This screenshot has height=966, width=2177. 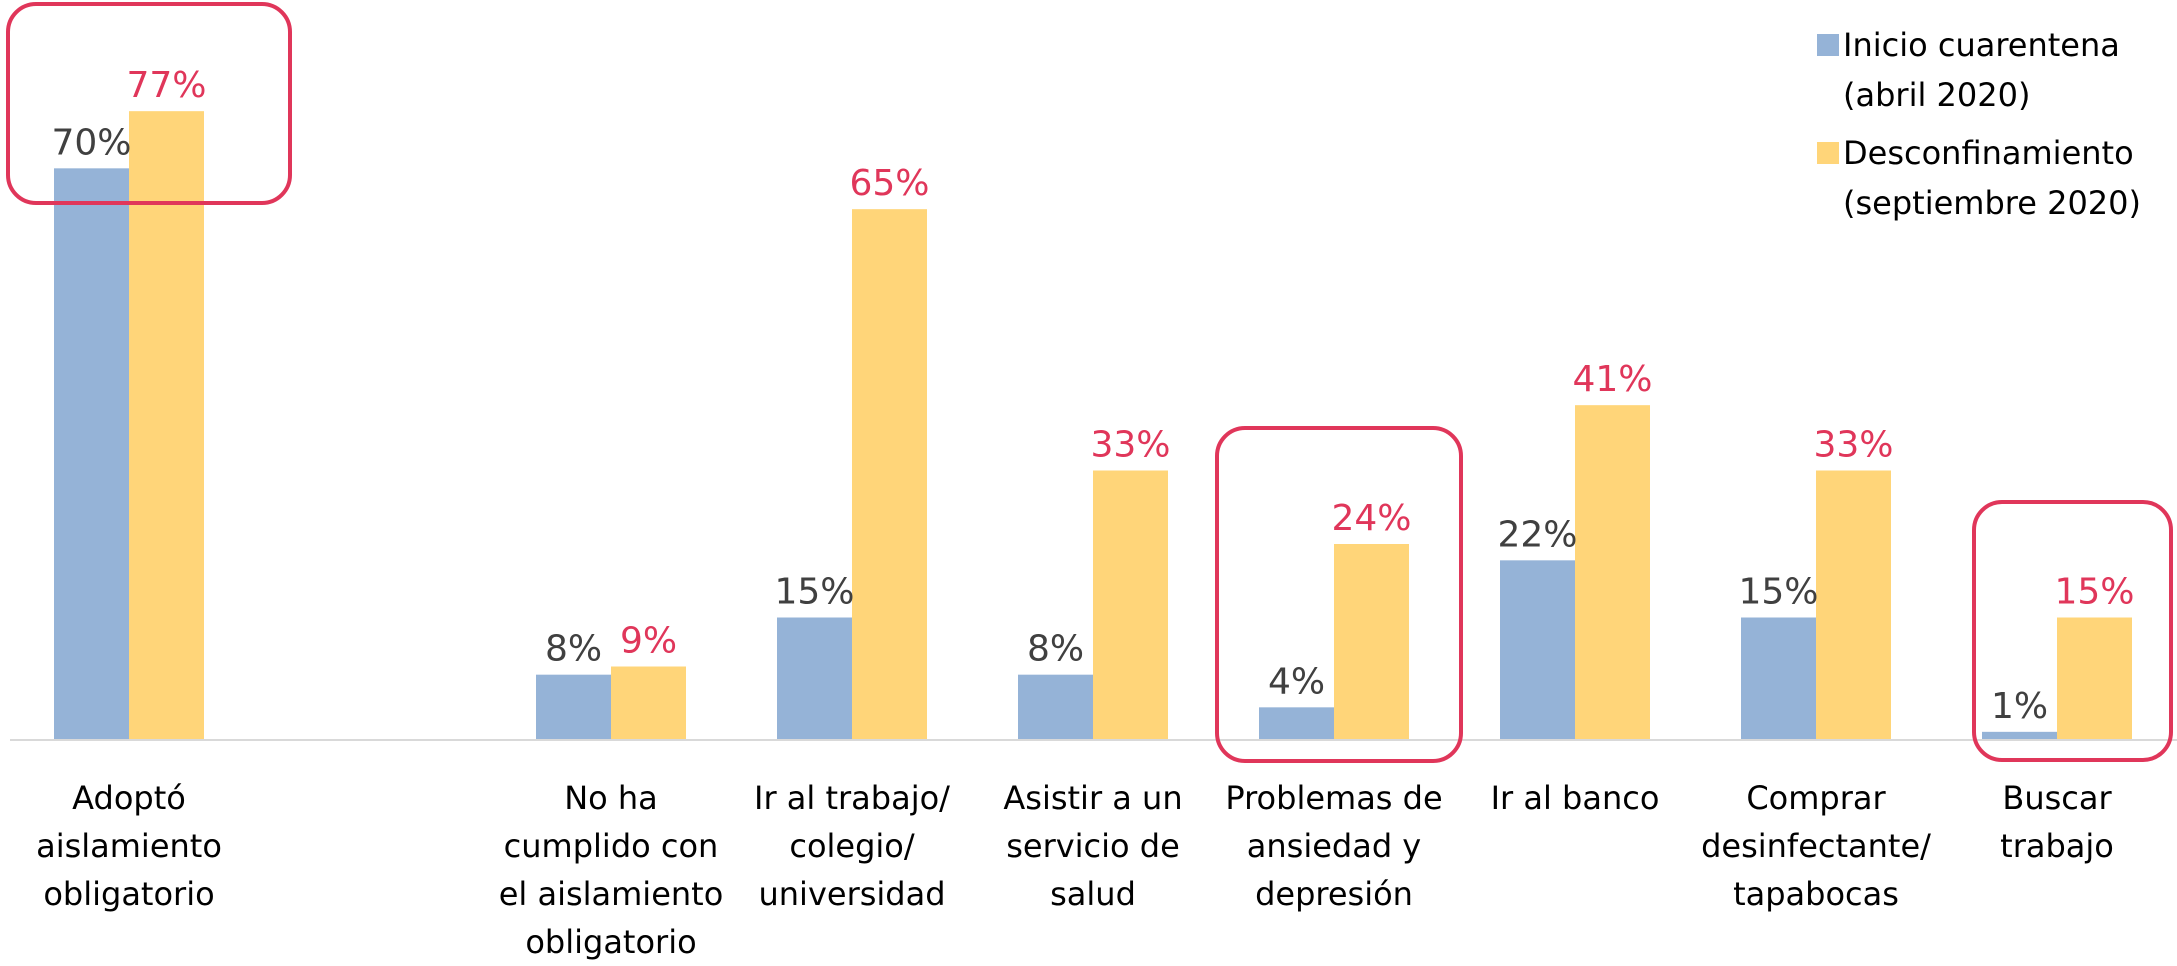 I want to click on x-tick-label: Ir al trabajo/ colegio/ universidad, so click(x=852, y=846).